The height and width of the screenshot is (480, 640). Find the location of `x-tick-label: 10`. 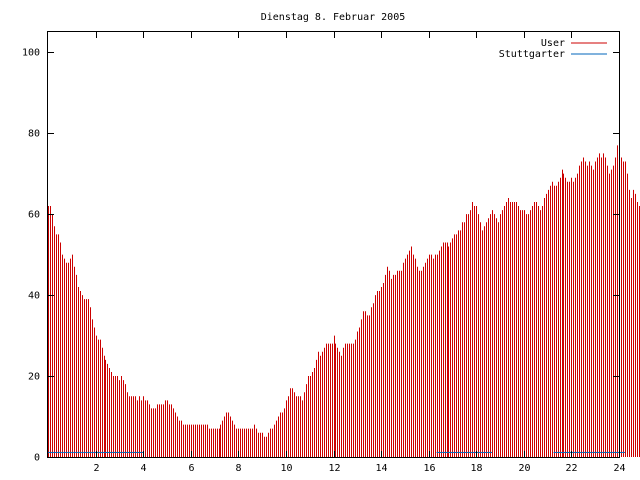

x-tick-label: 10 is located at coordinates (286, 468).